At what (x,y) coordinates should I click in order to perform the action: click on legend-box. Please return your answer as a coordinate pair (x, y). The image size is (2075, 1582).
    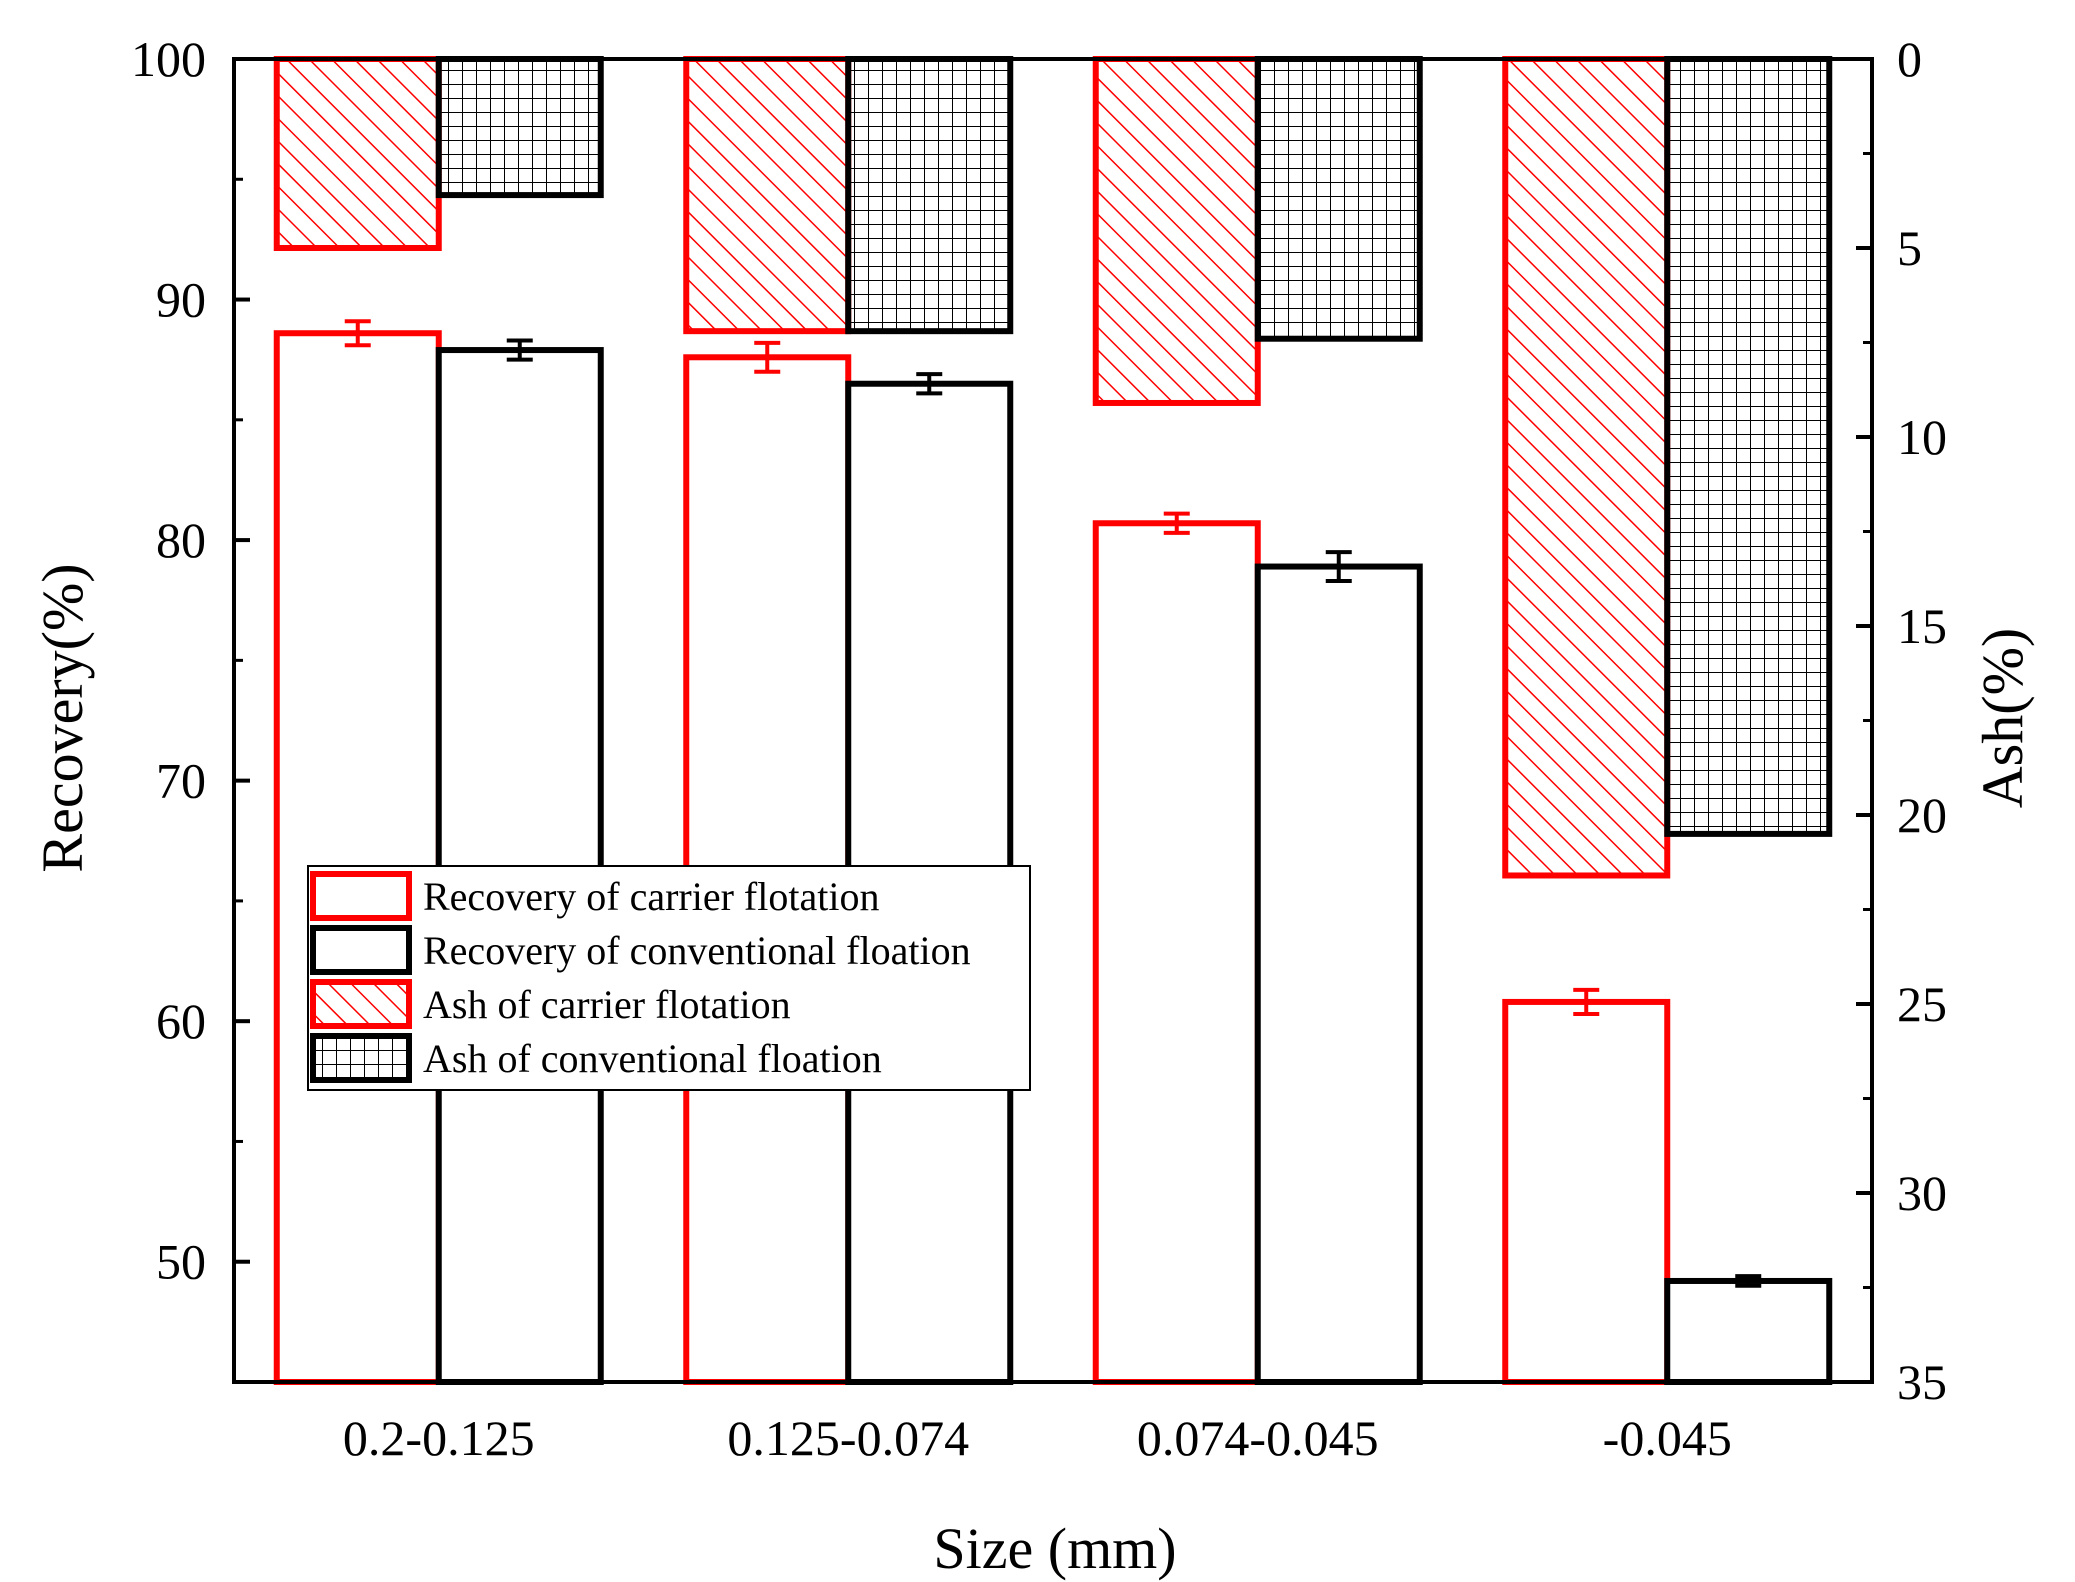
    Looking at the image, I should click on (669, 978).